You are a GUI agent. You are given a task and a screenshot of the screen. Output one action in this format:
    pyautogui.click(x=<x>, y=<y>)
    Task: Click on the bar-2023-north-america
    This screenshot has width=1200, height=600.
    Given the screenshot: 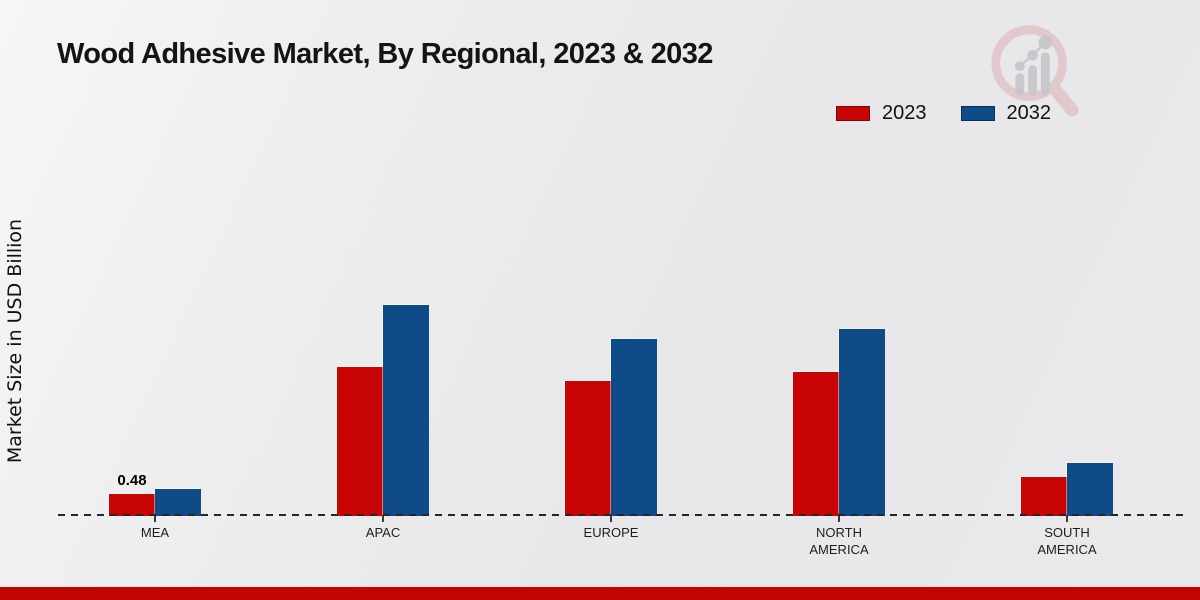 What is the action you would take?
    pyautogui.click(x=816, y=444)
    